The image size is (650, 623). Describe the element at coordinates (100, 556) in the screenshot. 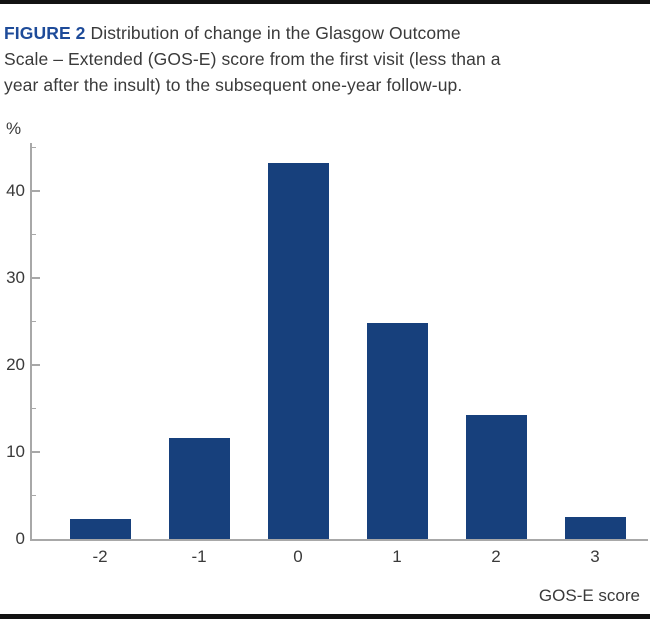

I see `x-tick-label: -2` at that location.